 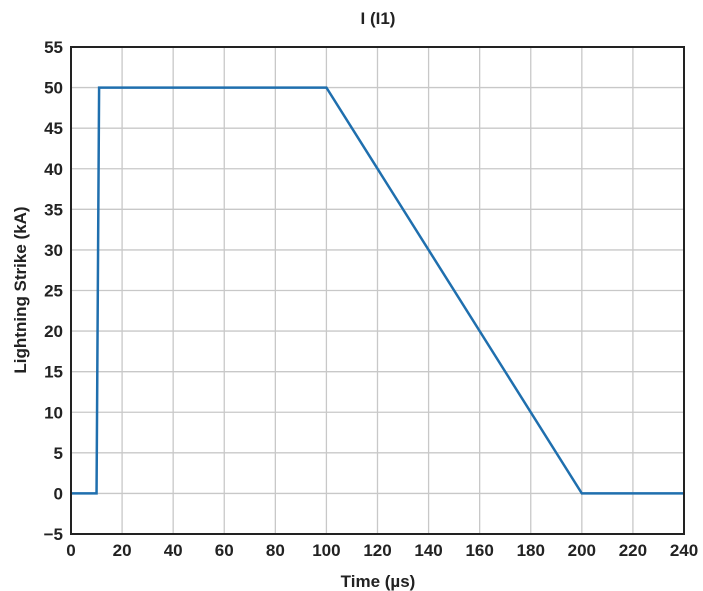 What do you see at coordinates (479, 550) in the screenshot?
I see `x-tick-label: 160` at bounding box center [479, 550].